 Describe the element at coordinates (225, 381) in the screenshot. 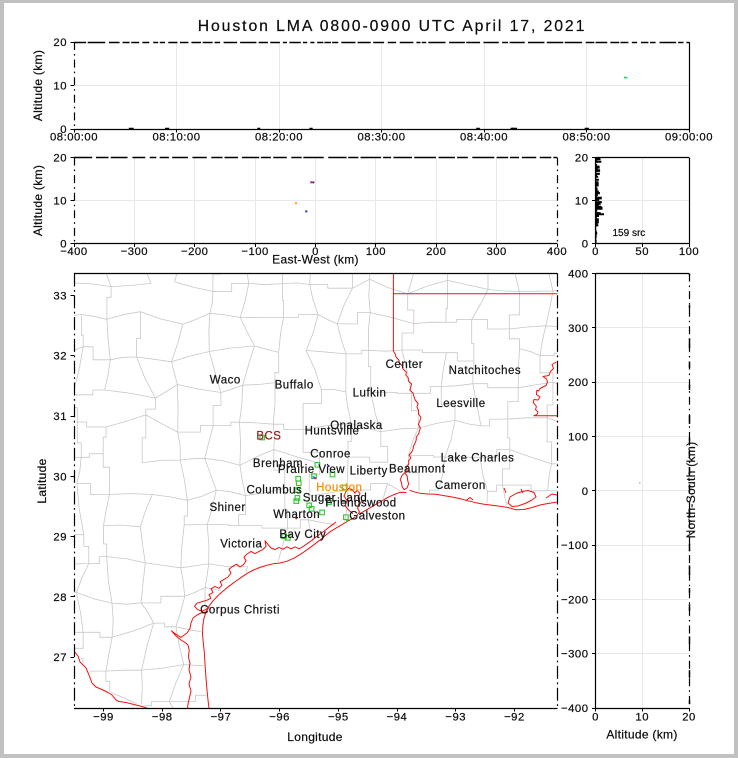

I see `svg-text: Waco` at that location.